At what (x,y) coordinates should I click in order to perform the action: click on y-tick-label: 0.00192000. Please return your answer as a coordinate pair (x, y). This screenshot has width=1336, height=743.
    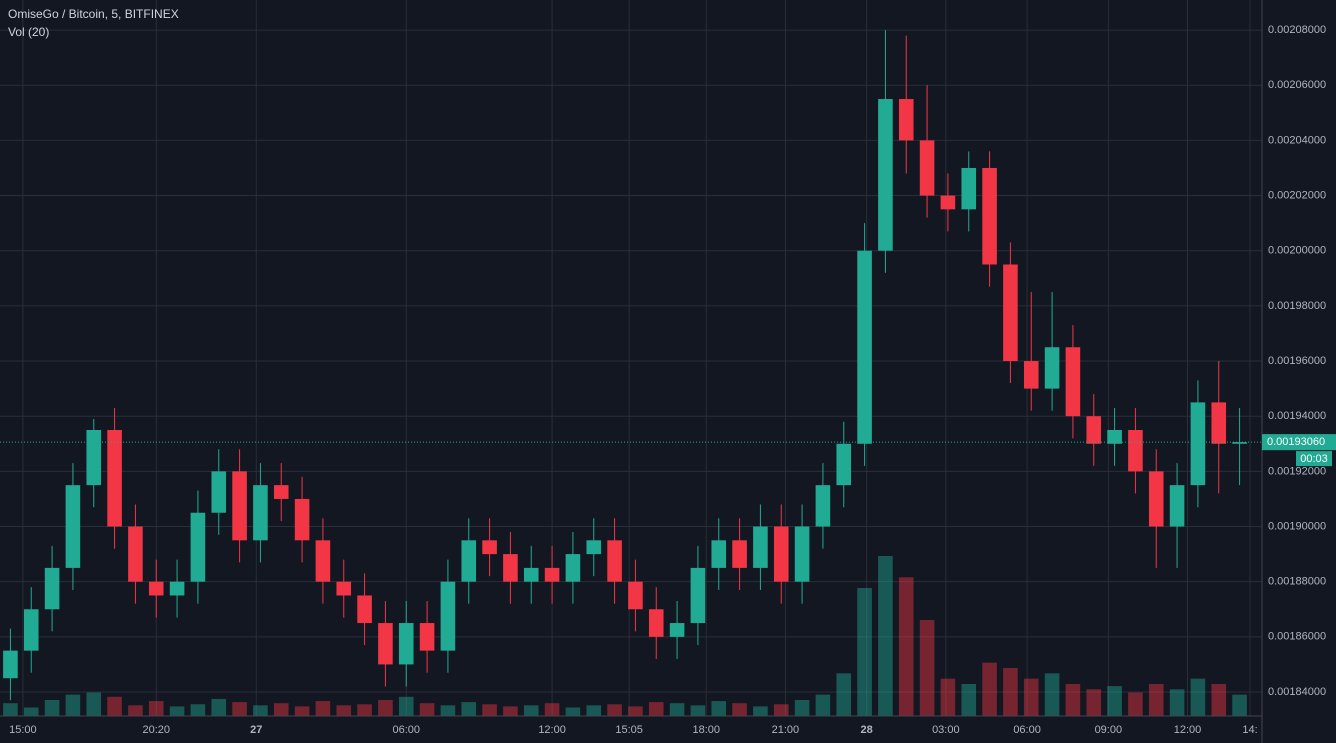
    Looking at the image, I should click on (1297, 471).